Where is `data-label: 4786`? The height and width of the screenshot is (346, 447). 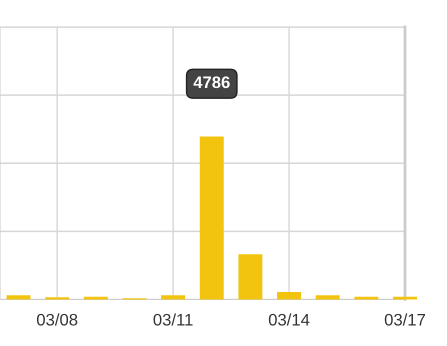
data-label: 4786 is located at coordinates (211, 82).